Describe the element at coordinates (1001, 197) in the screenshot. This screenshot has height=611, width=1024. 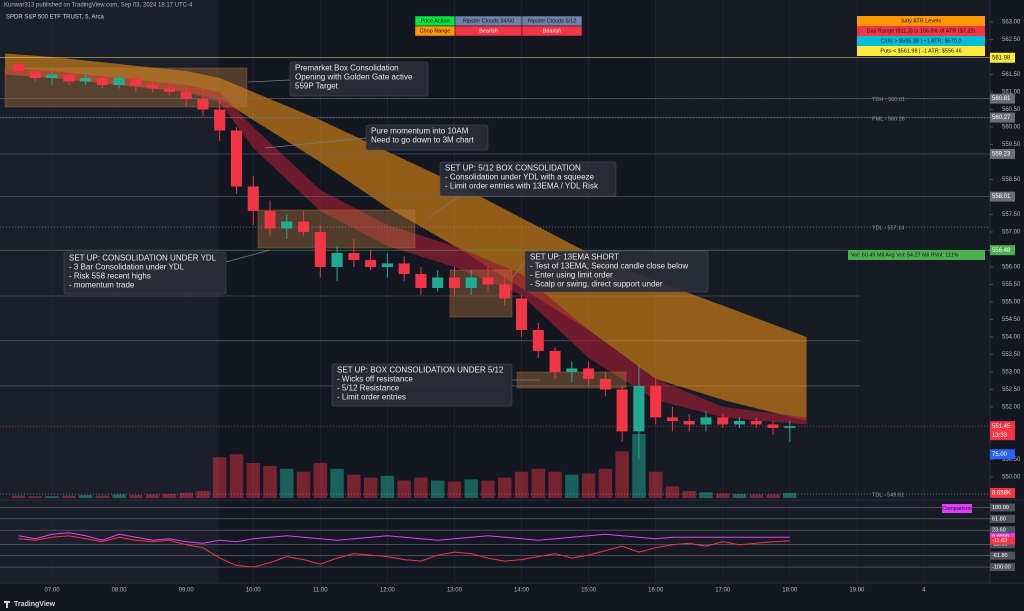
I see `price-tag-label: 558.01` at that location.